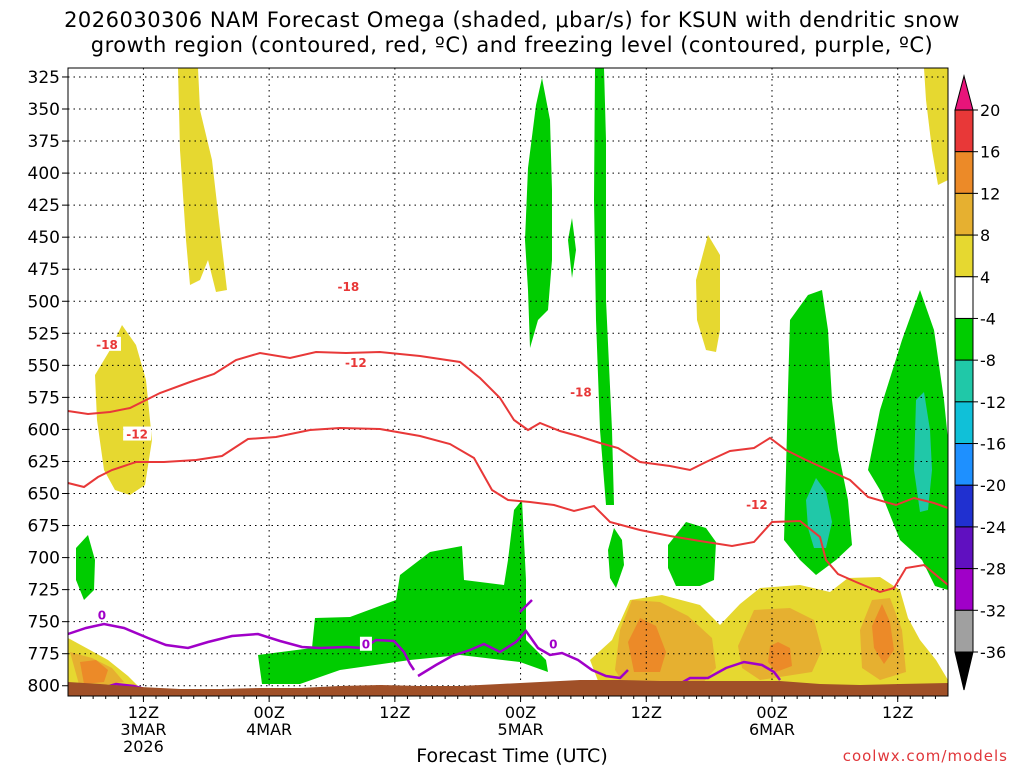  What do you see at coordinates (708, 293) in the screenshot?
I see `shade-yellow-plume-mid` at bounding box center [708, 293].